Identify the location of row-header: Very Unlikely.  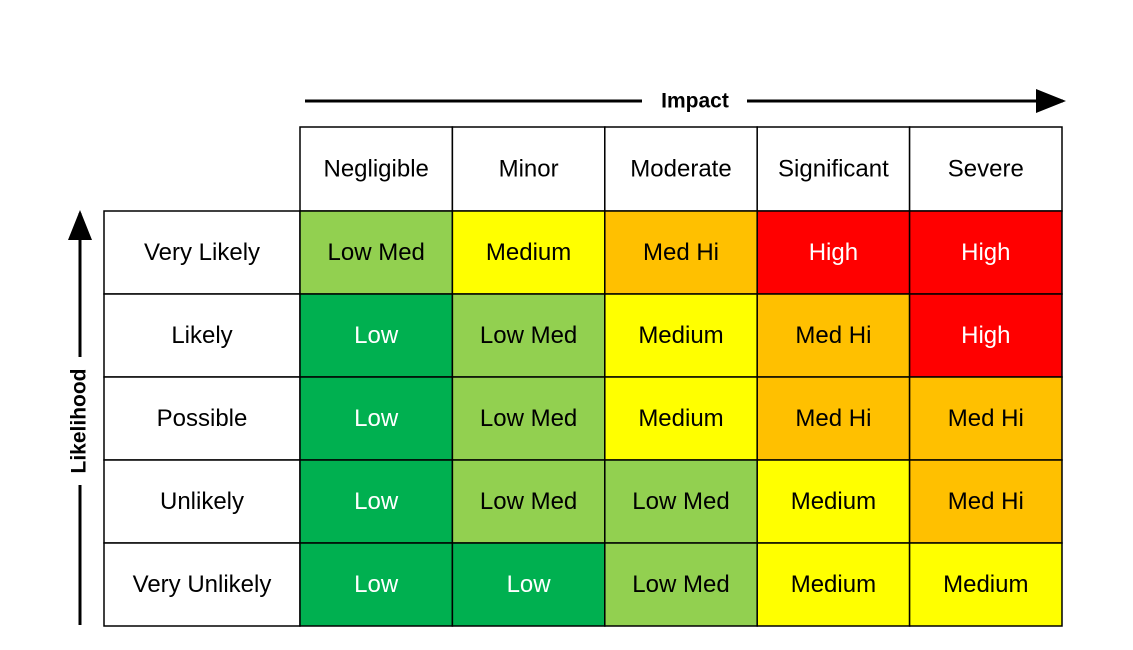
(202, 584).